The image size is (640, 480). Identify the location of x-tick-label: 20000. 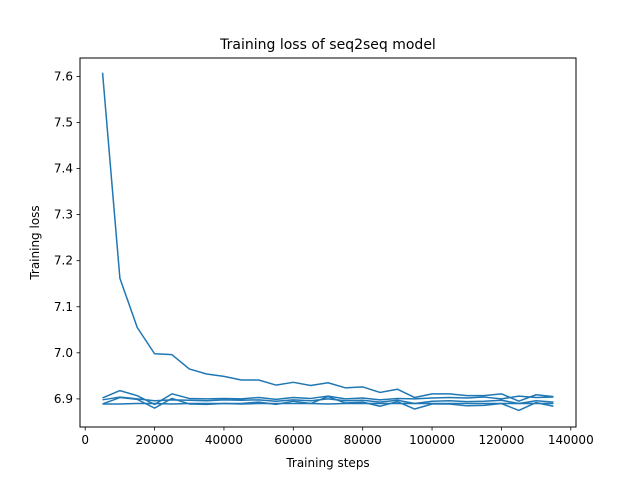
(154, 440).